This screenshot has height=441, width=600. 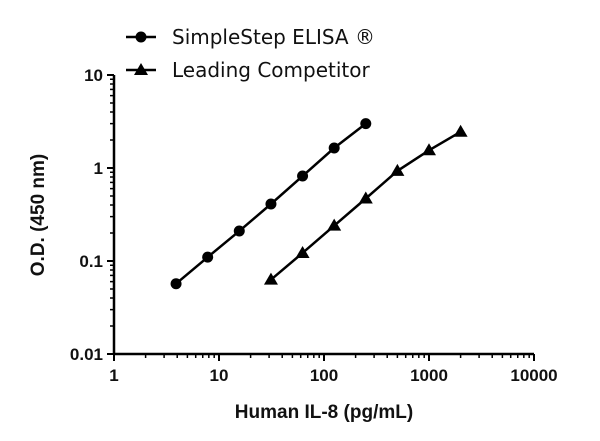 What do you see at coordinates (91, 261) in the screenshot?
I see `y-tick-label: 0.1` at bounding box center [91, 261].